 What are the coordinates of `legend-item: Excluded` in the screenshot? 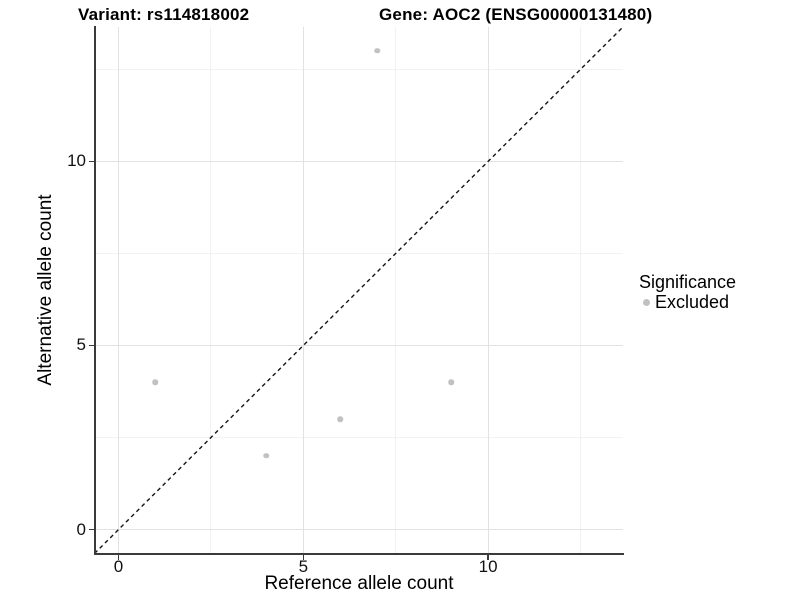 It's located at (684, 302).